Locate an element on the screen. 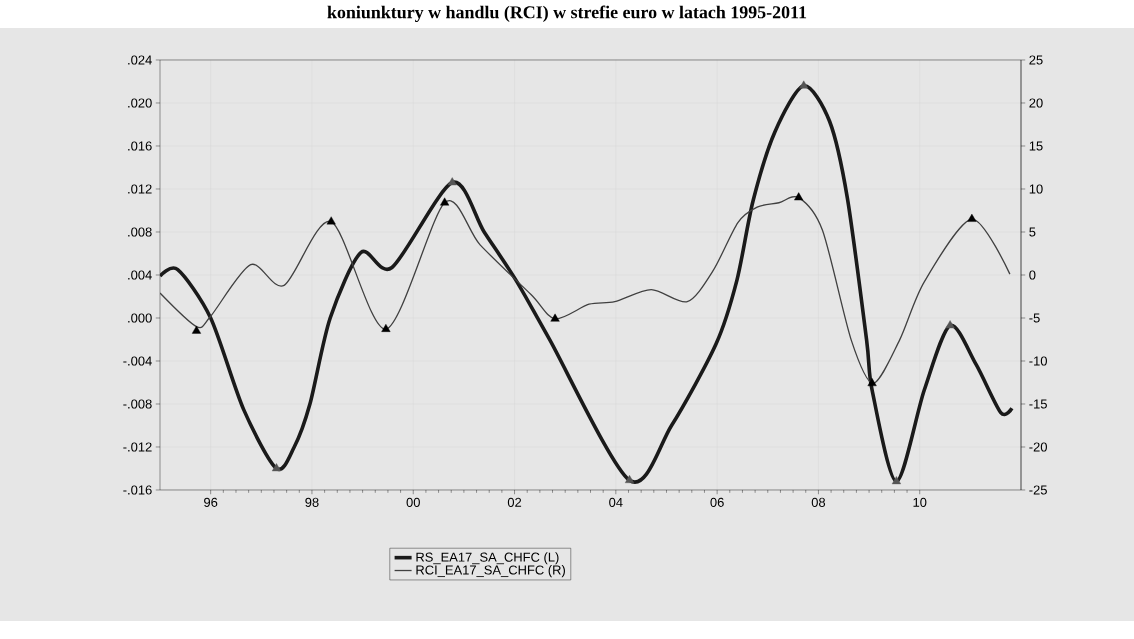 This screenshot has height=639, width=1134. y-tick-label: .024 is located at coordinates (140, 60).